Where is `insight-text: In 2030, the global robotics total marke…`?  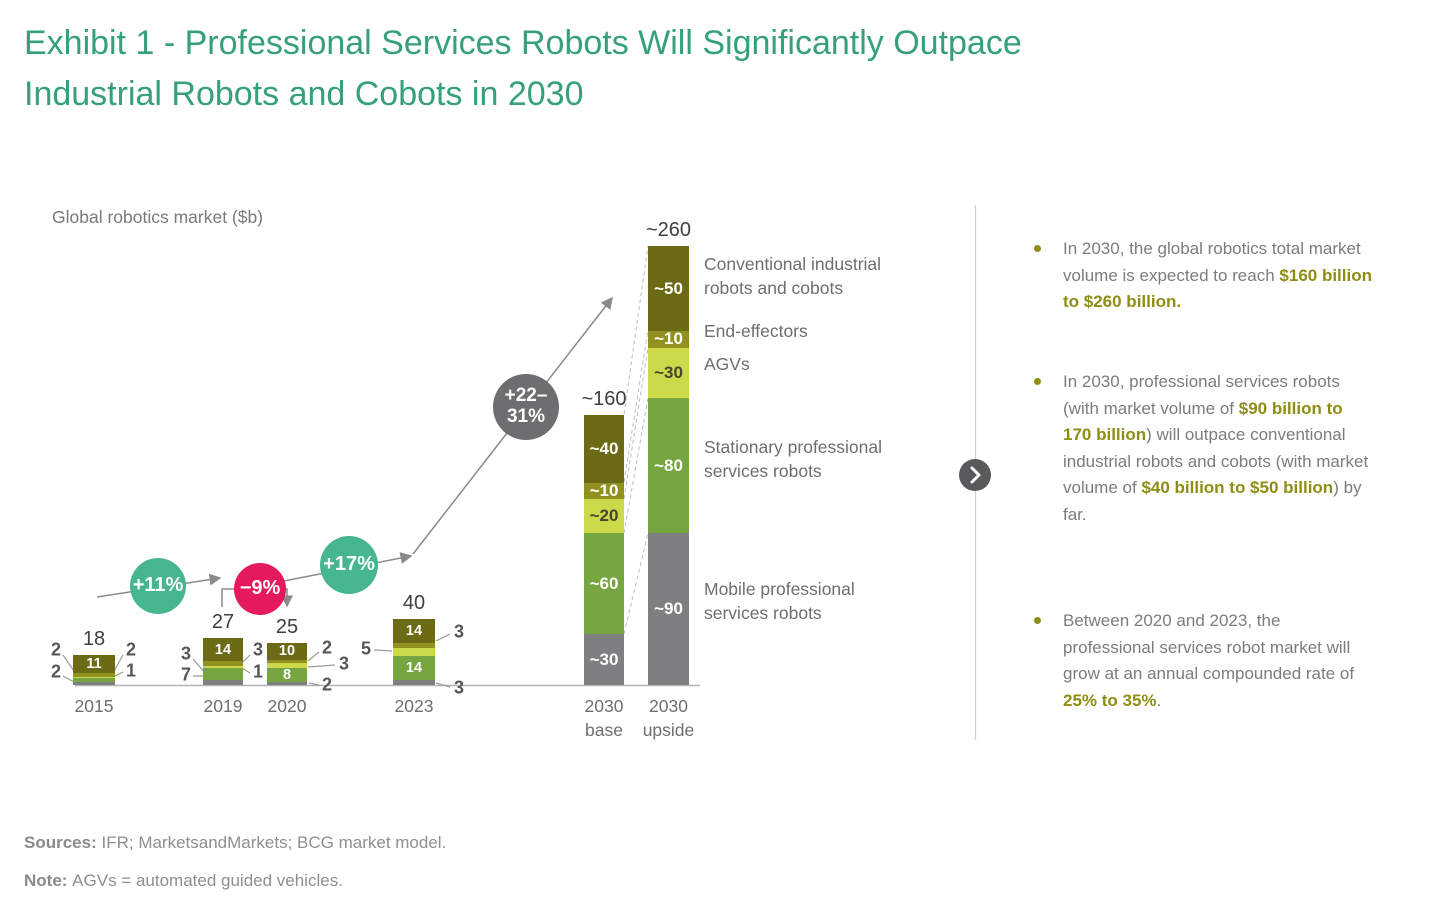
insight-text: In 2030, the global robotics total marke… is located at coordinates (1217, 276).